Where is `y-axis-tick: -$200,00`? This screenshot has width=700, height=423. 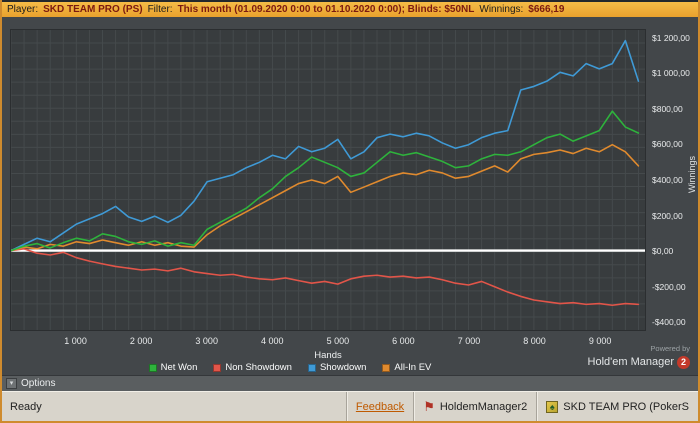
y-axis-tick: -$200,00 is located at coordinates (669, 286).